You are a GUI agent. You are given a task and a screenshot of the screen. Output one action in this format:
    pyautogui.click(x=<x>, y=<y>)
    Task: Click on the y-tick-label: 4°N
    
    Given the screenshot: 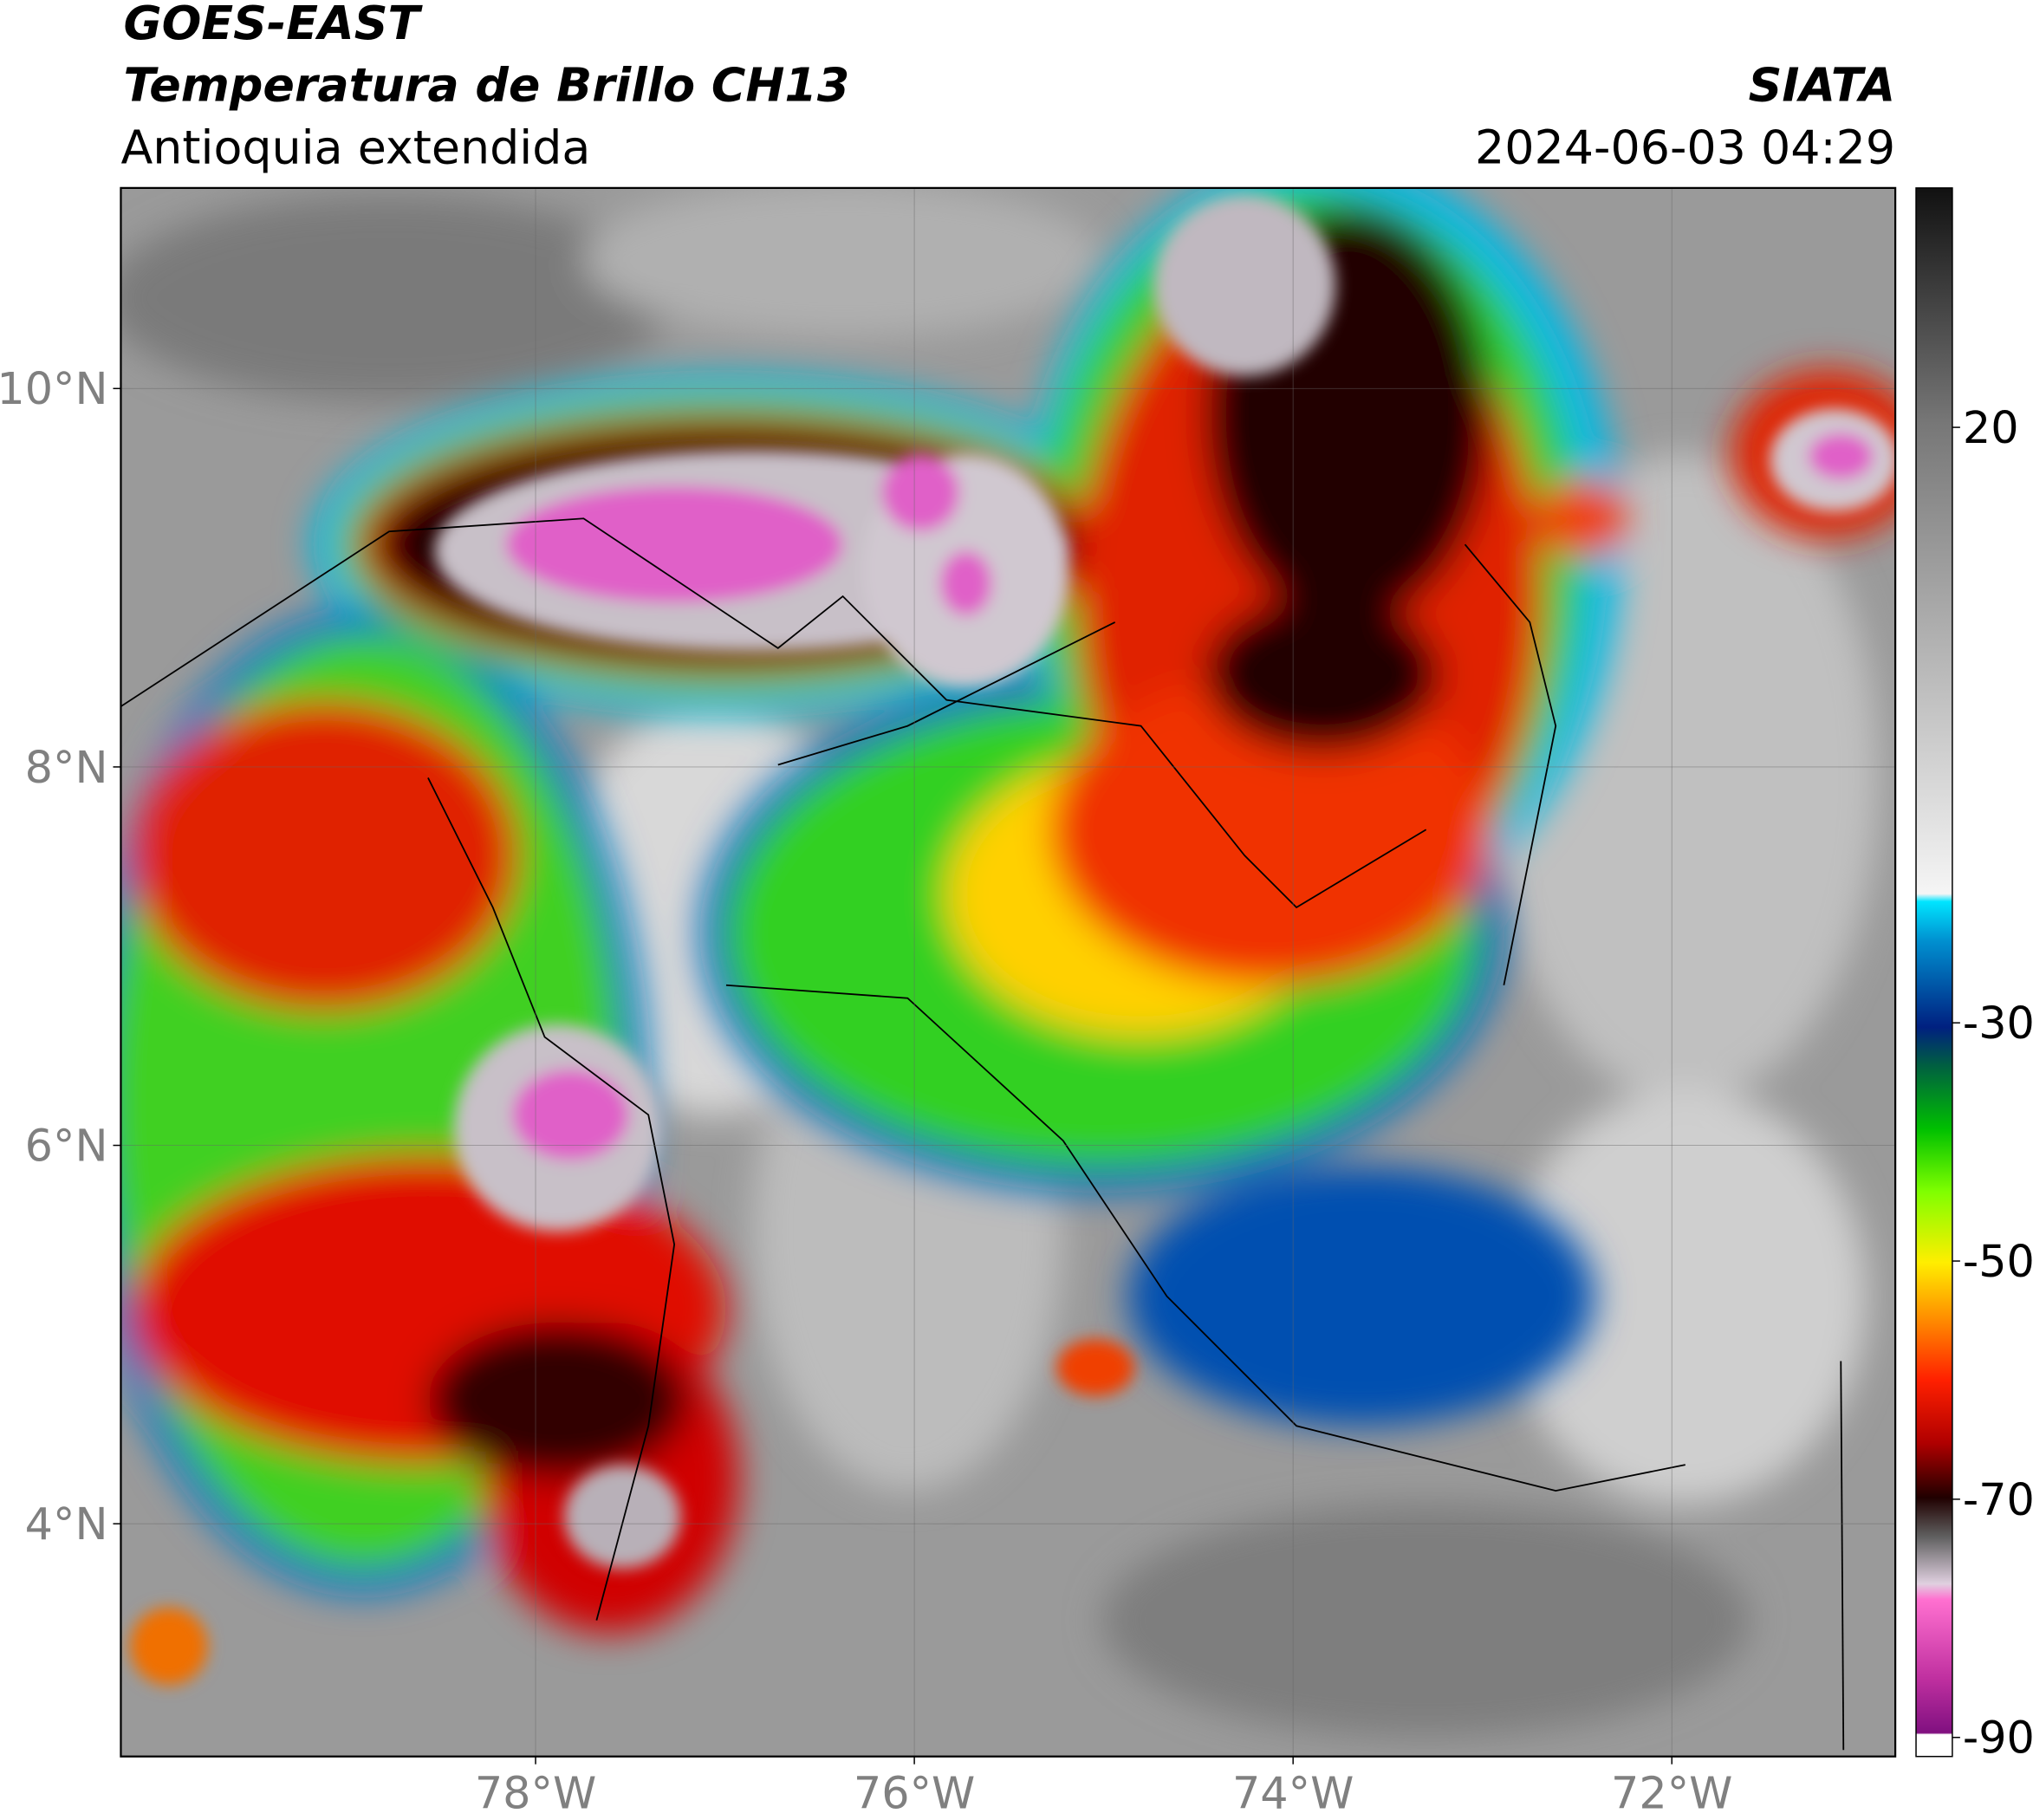 What is the action you would take?
    pyautogui.click(x=66, y=1524)
    